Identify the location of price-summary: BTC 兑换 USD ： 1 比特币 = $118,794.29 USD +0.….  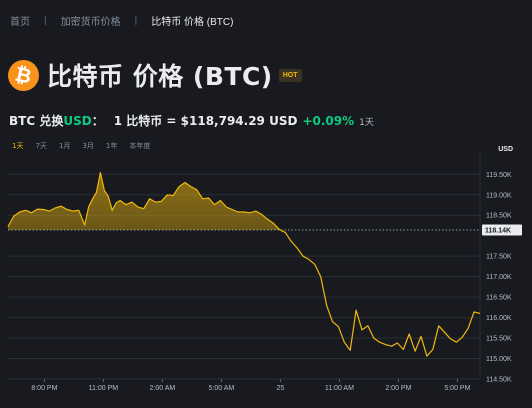
(191, 120).